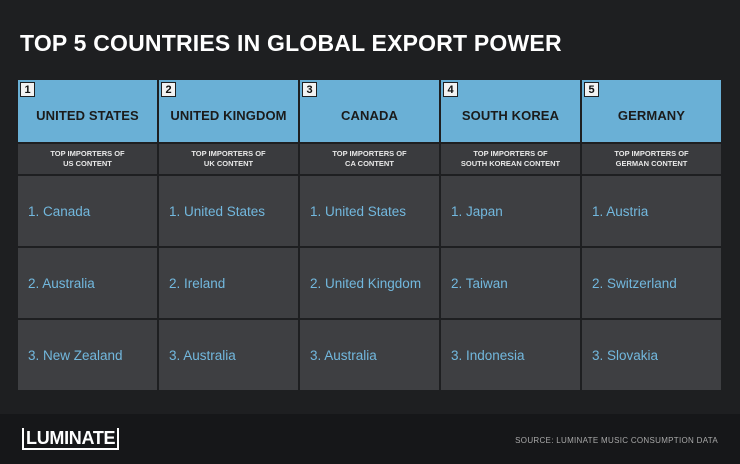 This screenshot has width=740, height=464. What do you see at coordinates (634, 283) in the screenshot?
I see `importer-name: 2. Switzerland` at bounding box center [634, 283].